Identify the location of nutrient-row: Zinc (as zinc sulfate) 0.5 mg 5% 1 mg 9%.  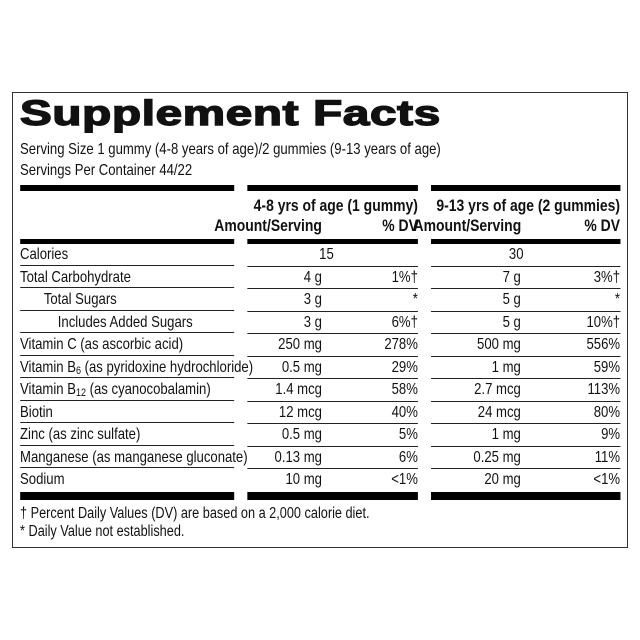
(320, 435).